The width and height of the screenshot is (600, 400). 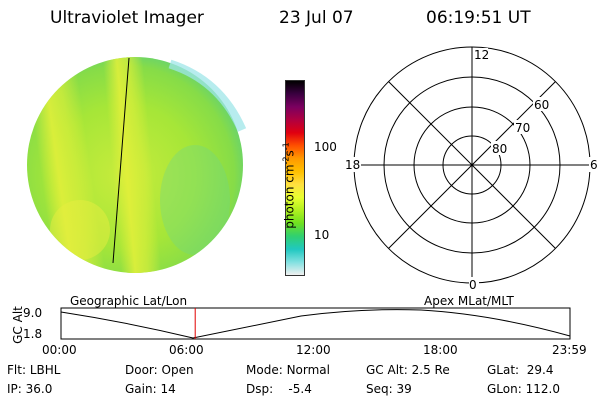 I want to click on altitude-ytick-top: 9.0, so click(x=33, y=313).